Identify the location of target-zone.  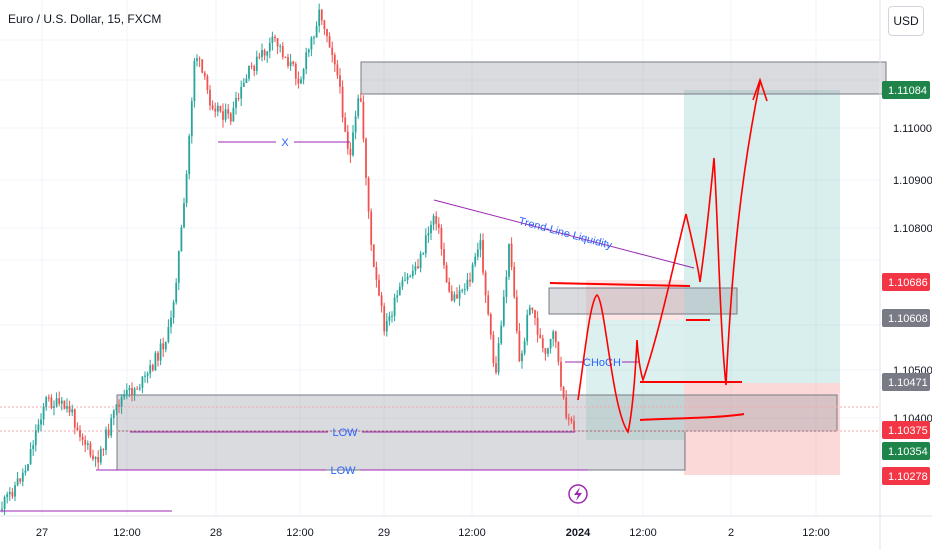
(762, 236).